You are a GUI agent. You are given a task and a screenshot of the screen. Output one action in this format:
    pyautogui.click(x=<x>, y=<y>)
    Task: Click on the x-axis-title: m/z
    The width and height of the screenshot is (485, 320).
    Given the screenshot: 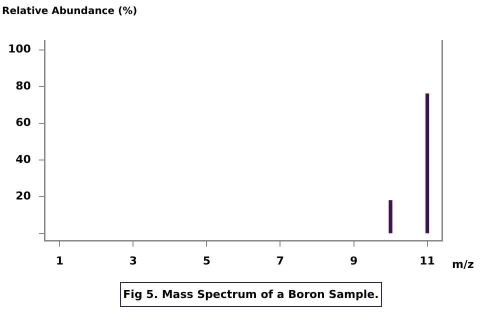 What is the action you would take?
    pyautogui.click(x=463, y=264)
    